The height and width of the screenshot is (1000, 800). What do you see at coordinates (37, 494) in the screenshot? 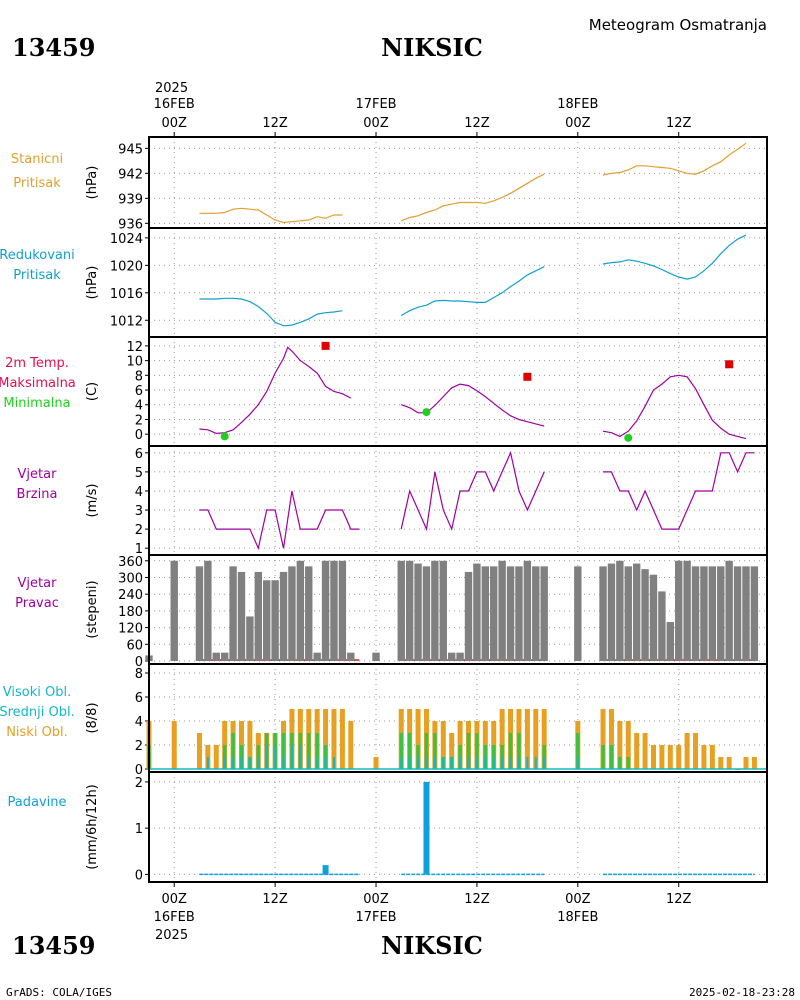
I see `panel-label: Brzina` at bounding box center [37, 494].